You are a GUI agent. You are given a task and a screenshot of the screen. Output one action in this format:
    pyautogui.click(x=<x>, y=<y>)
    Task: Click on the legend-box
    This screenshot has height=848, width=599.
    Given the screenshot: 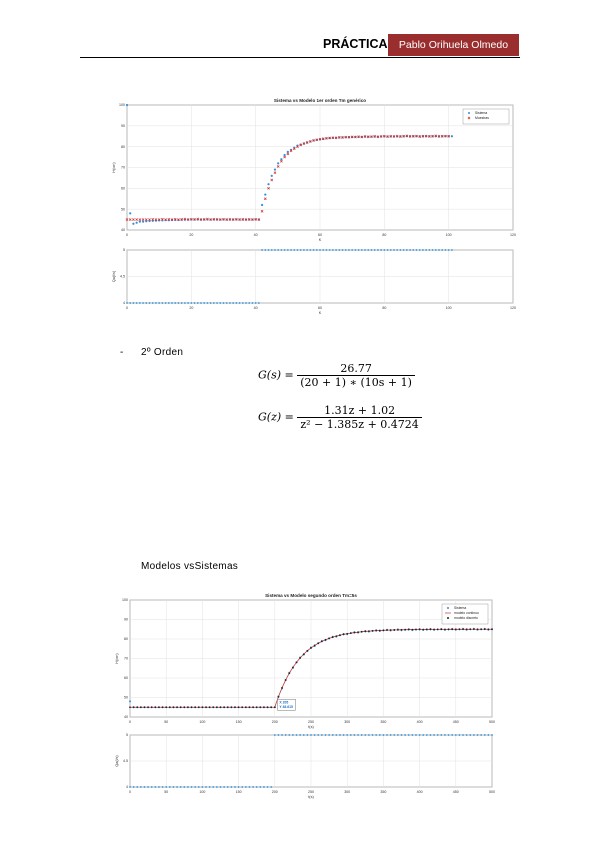 What is the action you would take?
    pyautogui.click(x=465, y=614)
    